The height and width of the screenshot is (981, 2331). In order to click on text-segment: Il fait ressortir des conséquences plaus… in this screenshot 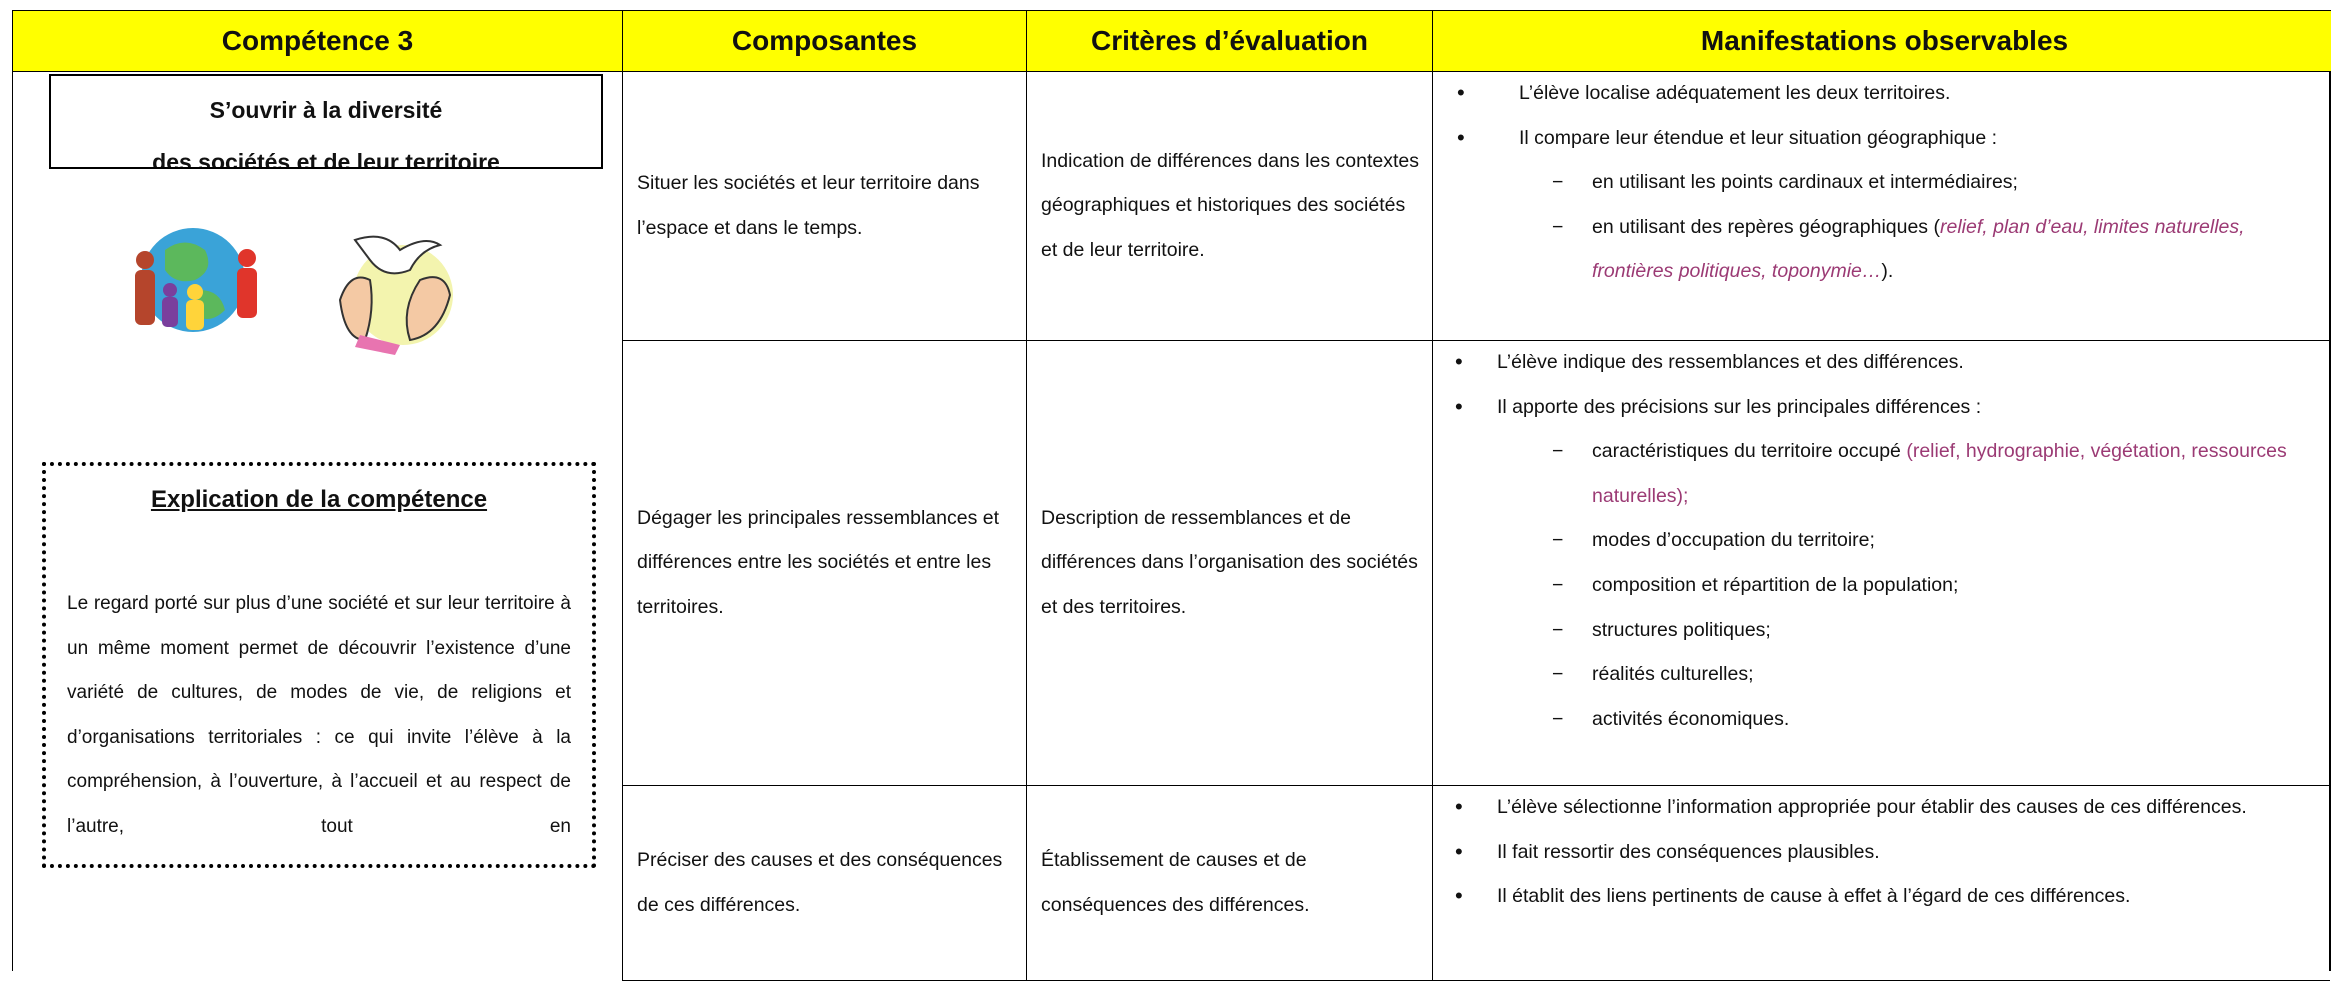, I will do `click(1688, 851)`.